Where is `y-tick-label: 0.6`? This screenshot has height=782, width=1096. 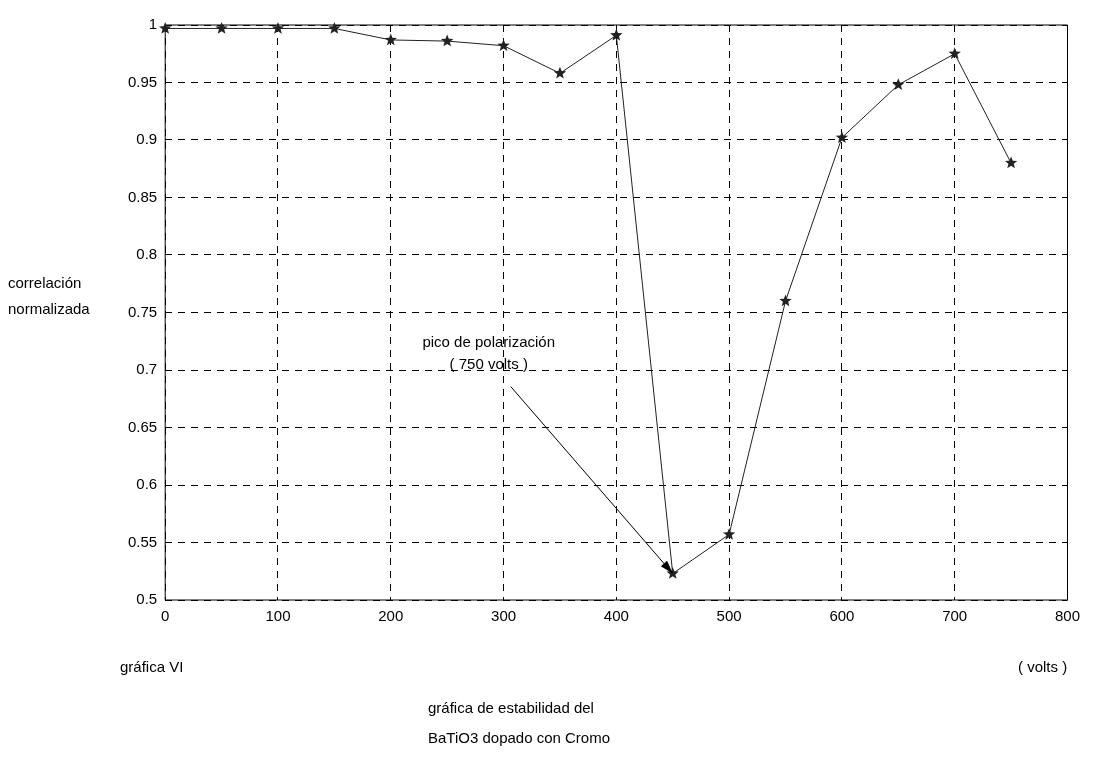
y-tick-label: 0.6 is located at coordinates (147, 484).